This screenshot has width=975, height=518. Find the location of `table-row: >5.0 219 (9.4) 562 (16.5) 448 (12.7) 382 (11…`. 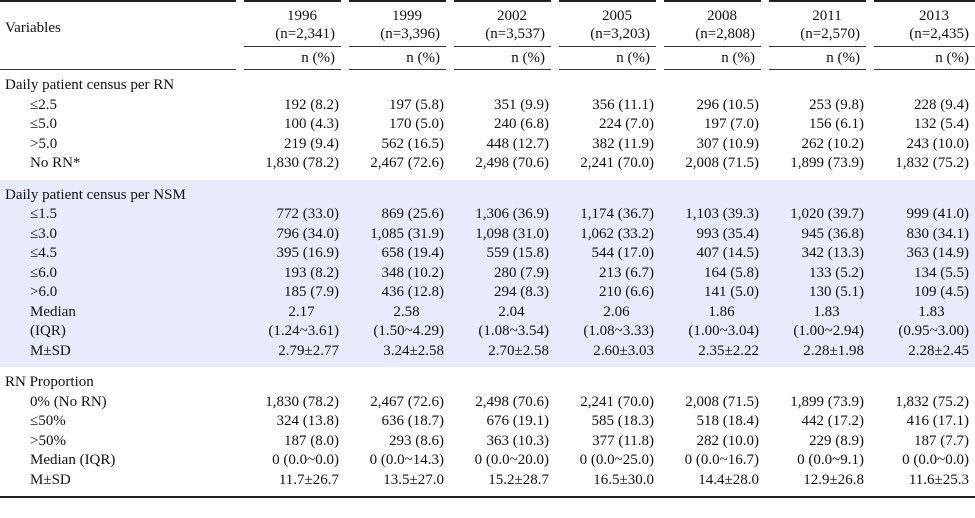

table-row: >5.0 219 (9.4) 562 (16.5) 448 (12.7) 382 (11… is located at coordinates (487, 144).